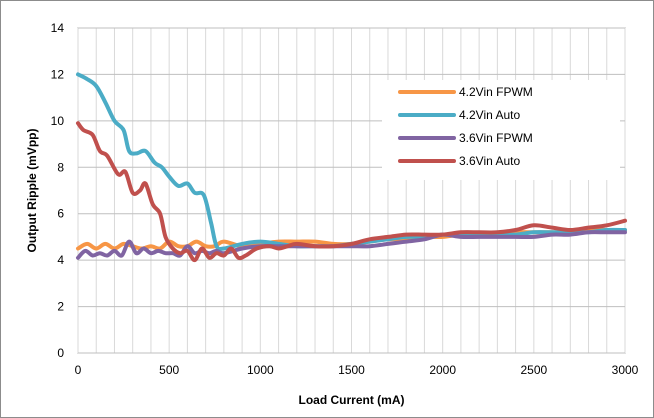  Describe the element at coordinates (351, 370) in the screenshot. I see `x-tick-label: 1500` at that location.